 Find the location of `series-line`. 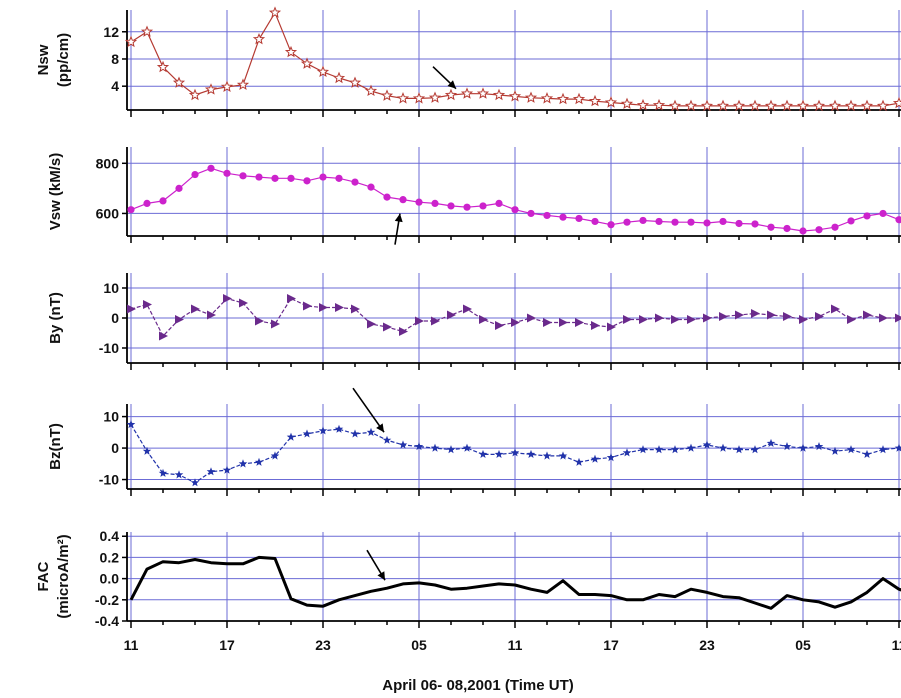

series-line is located at coordinates (515, 582).